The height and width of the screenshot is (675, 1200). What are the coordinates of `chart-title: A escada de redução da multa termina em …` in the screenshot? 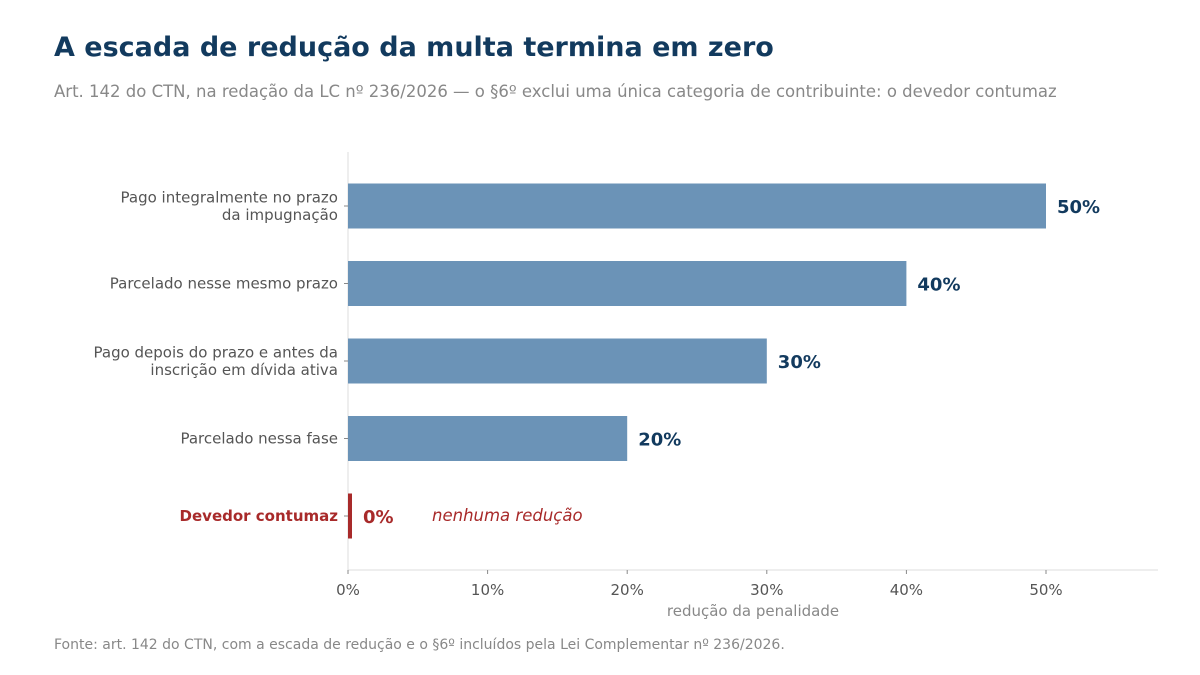 It's located at (414, 47).